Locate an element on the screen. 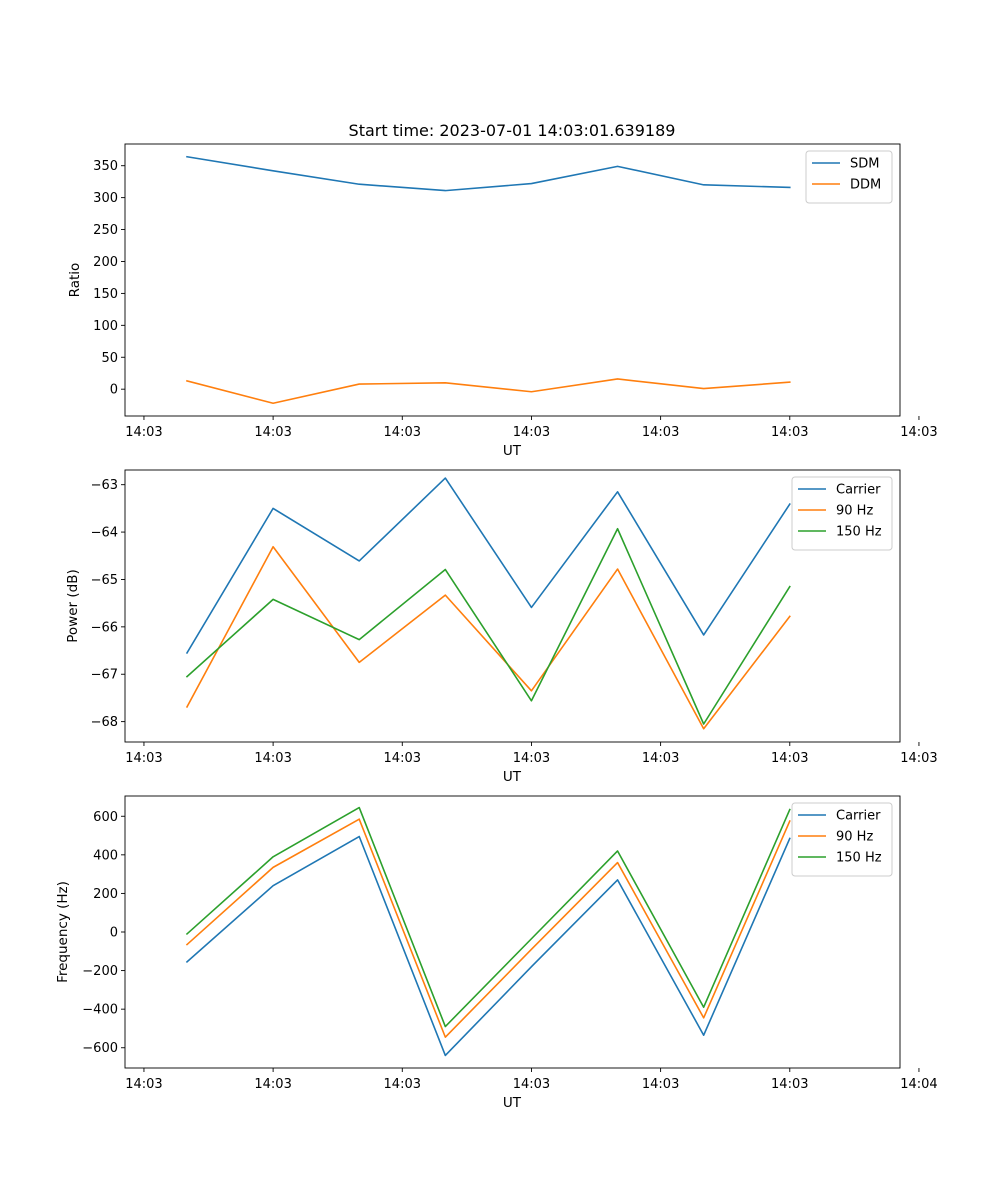 This screenshot has width=1000, height=1200. y-tick-label: 350 is located at coordinates (105, 166).